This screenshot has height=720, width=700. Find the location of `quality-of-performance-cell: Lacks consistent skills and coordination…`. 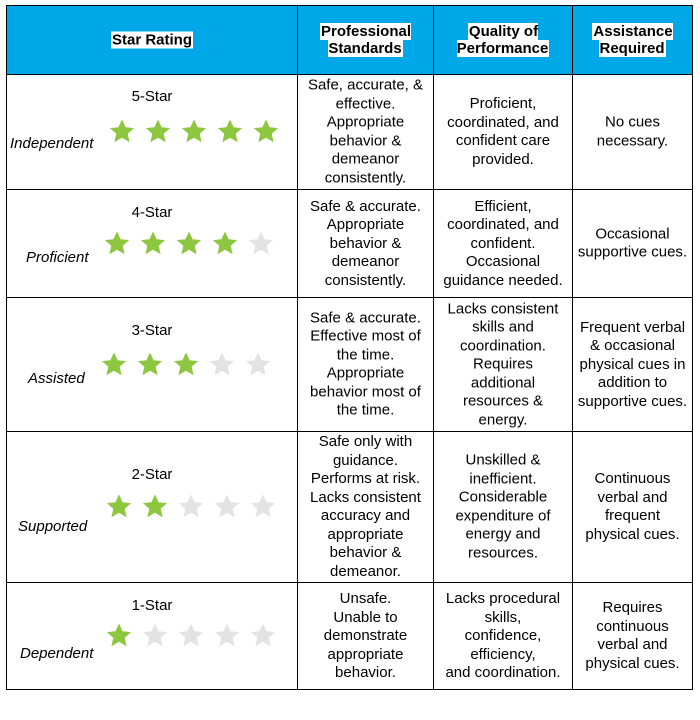

quality-of-performance-cell: Lacks consistent skills and coordination… is located at coordinates (502, 364).